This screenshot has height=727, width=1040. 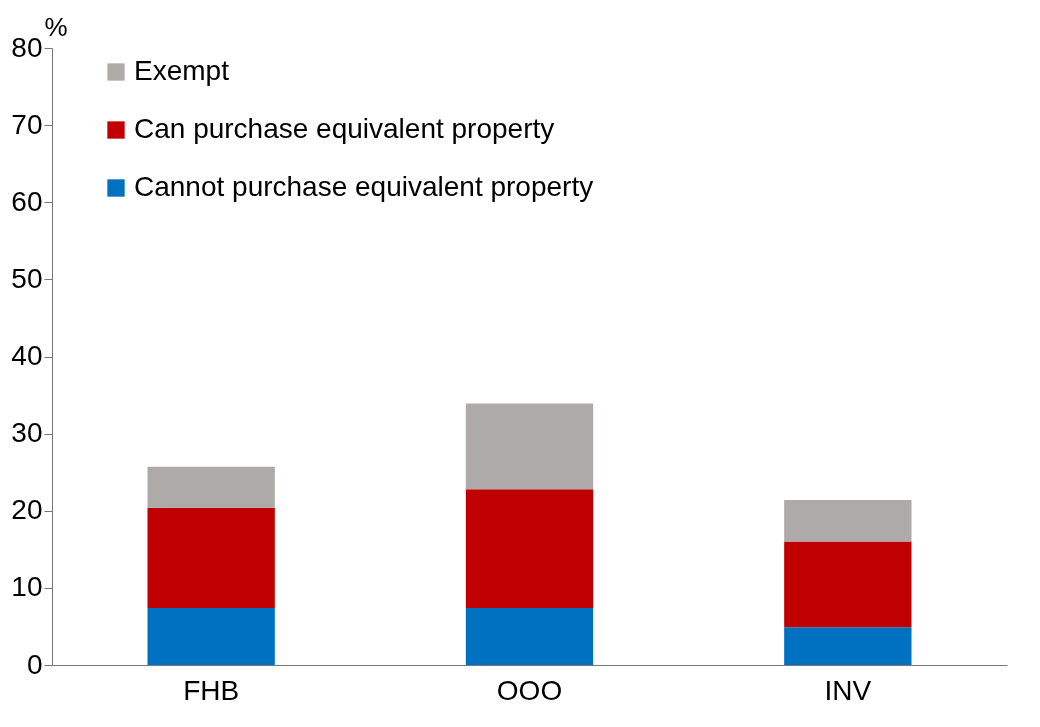 I want to click on y-tick-label: 50, so click(x=27, y=278).